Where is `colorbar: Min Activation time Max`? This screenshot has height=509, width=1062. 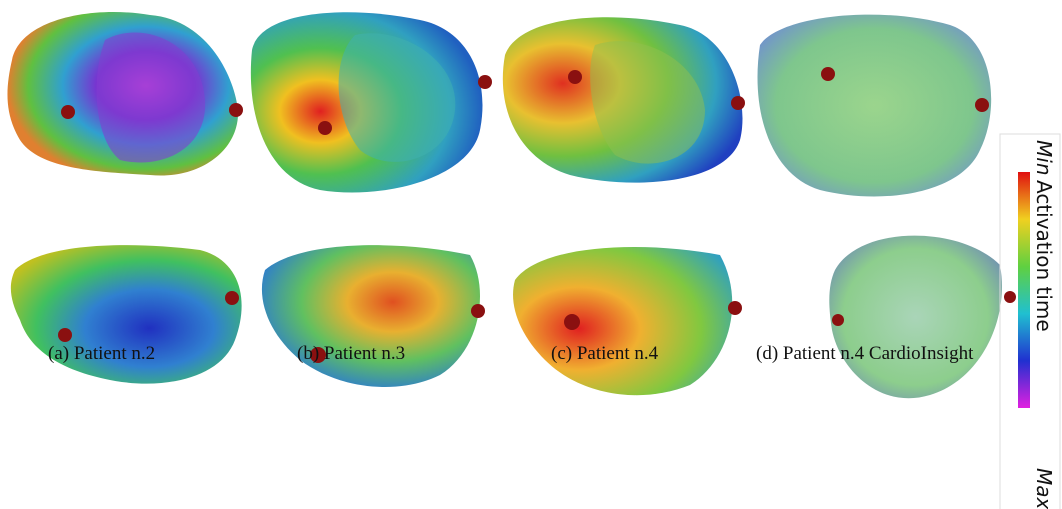 colorbar: Min Activation time Max is located at coordinates (1030, 321).